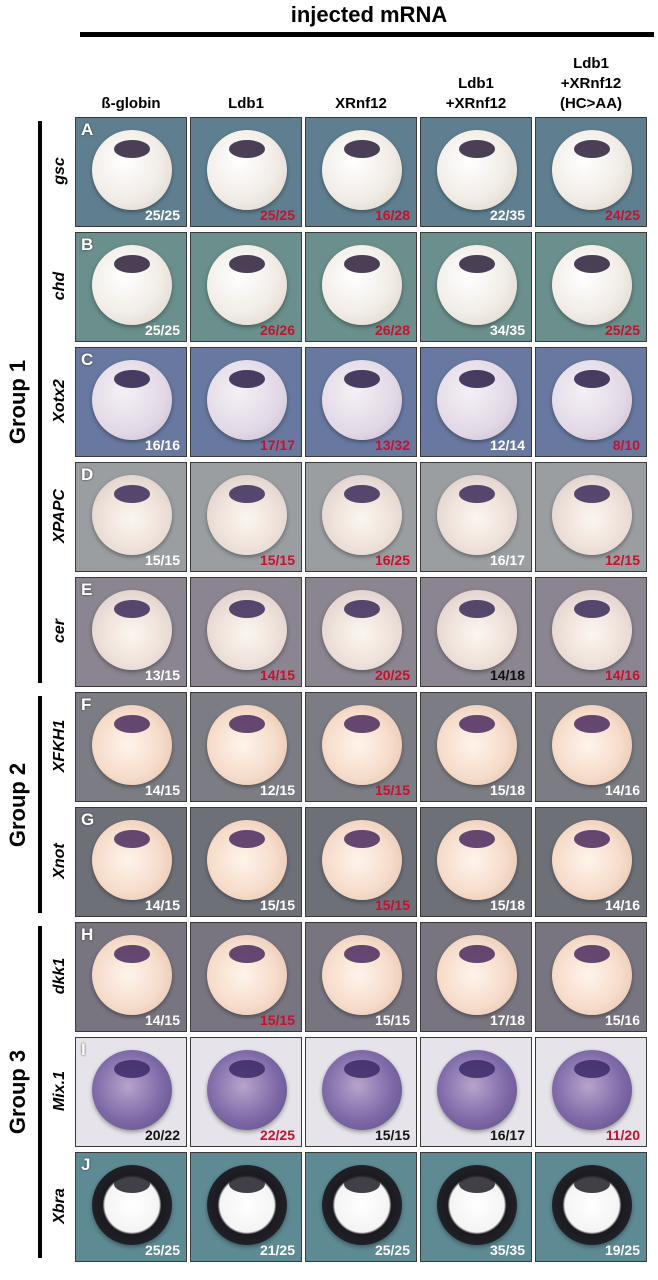  What do you see at coordinates (131, 747) in the screenshot?
I see `embryo-panel: F 14/15` at bounding box center [131, 747].